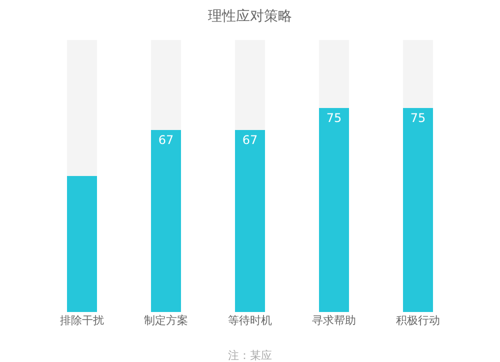  What do you see at coordinates (418, 320) in the screenshot?
I see `x-tick-label: 积极行动` at bounding box center [418, 320].